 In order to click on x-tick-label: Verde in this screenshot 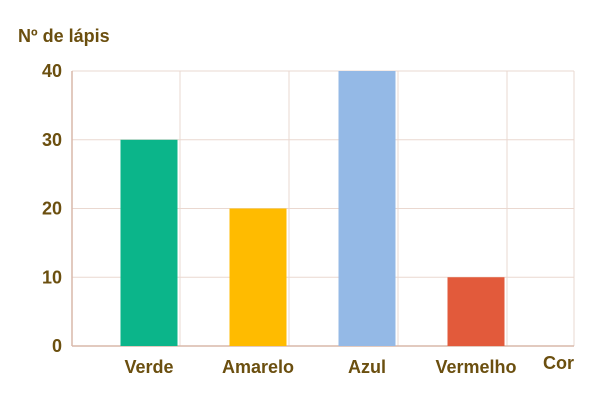, I will do `click(148, 367)`.